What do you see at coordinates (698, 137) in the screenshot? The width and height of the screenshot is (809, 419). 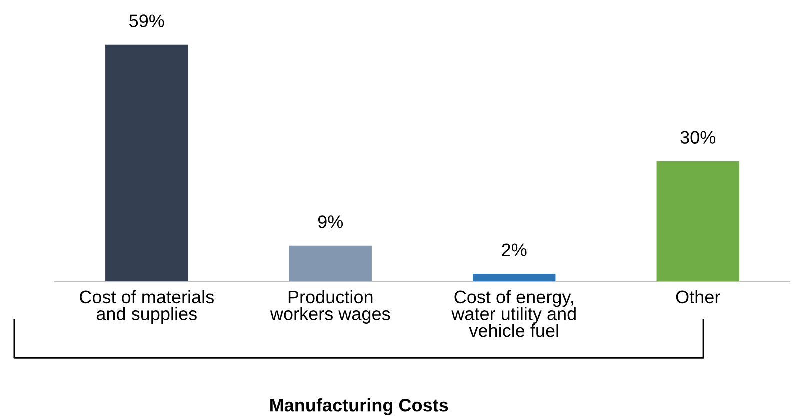 I see `data-label: 30%` at bounding box center [698, 137].